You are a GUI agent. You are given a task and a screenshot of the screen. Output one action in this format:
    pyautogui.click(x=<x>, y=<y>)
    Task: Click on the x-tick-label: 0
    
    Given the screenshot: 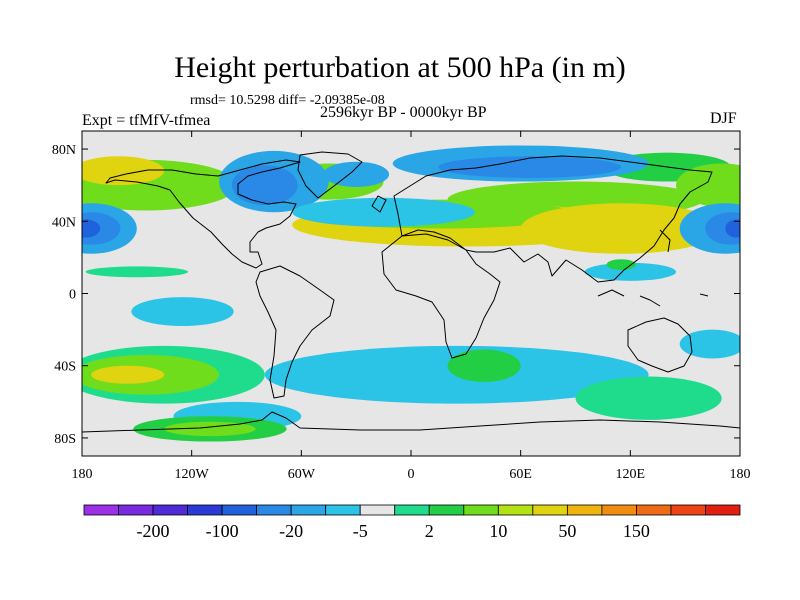 What is the action you would take?
    pyautogui.click(x=411, y=474)
    